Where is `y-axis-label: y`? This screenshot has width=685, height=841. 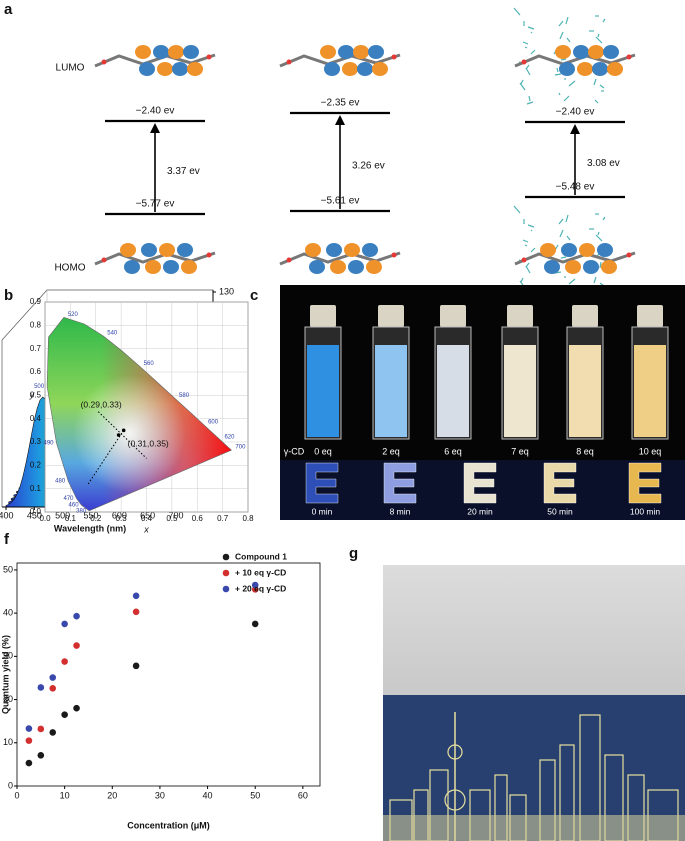 y-axis-label: y is located at coordinates (32, 395).